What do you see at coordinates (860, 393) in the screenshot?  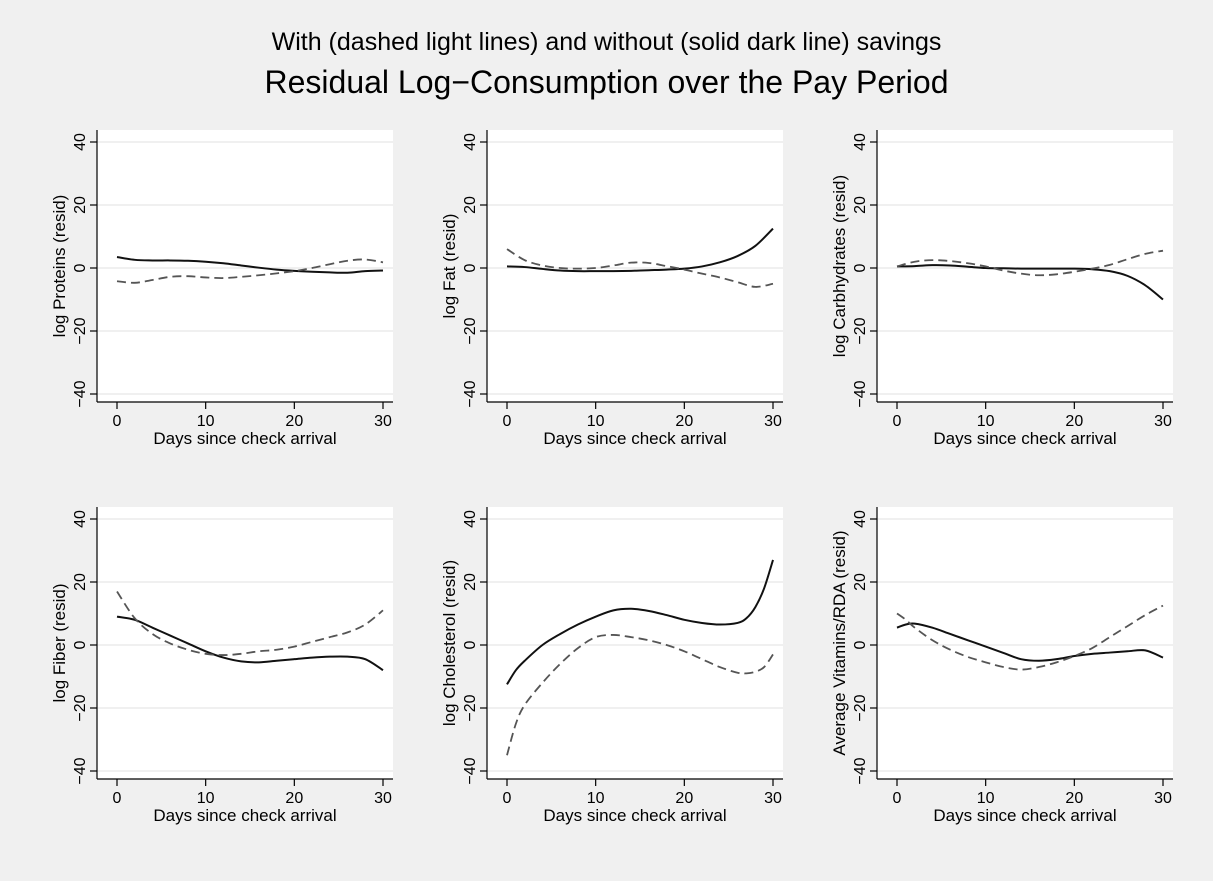 I see `chart-3-y-tick-label: −40` at bounding box center [860, 393].